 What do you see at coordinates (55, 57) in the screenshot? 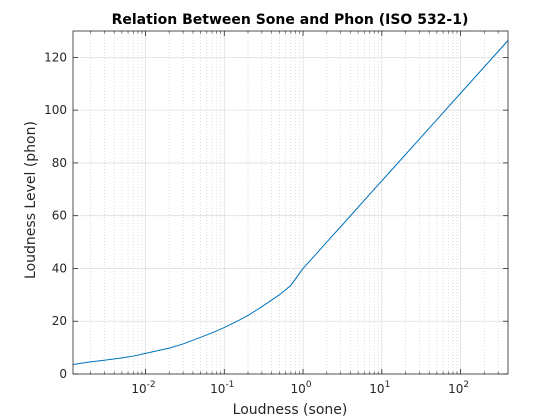
I see `y-tick-label: 120` at bounding box center [55, 57].